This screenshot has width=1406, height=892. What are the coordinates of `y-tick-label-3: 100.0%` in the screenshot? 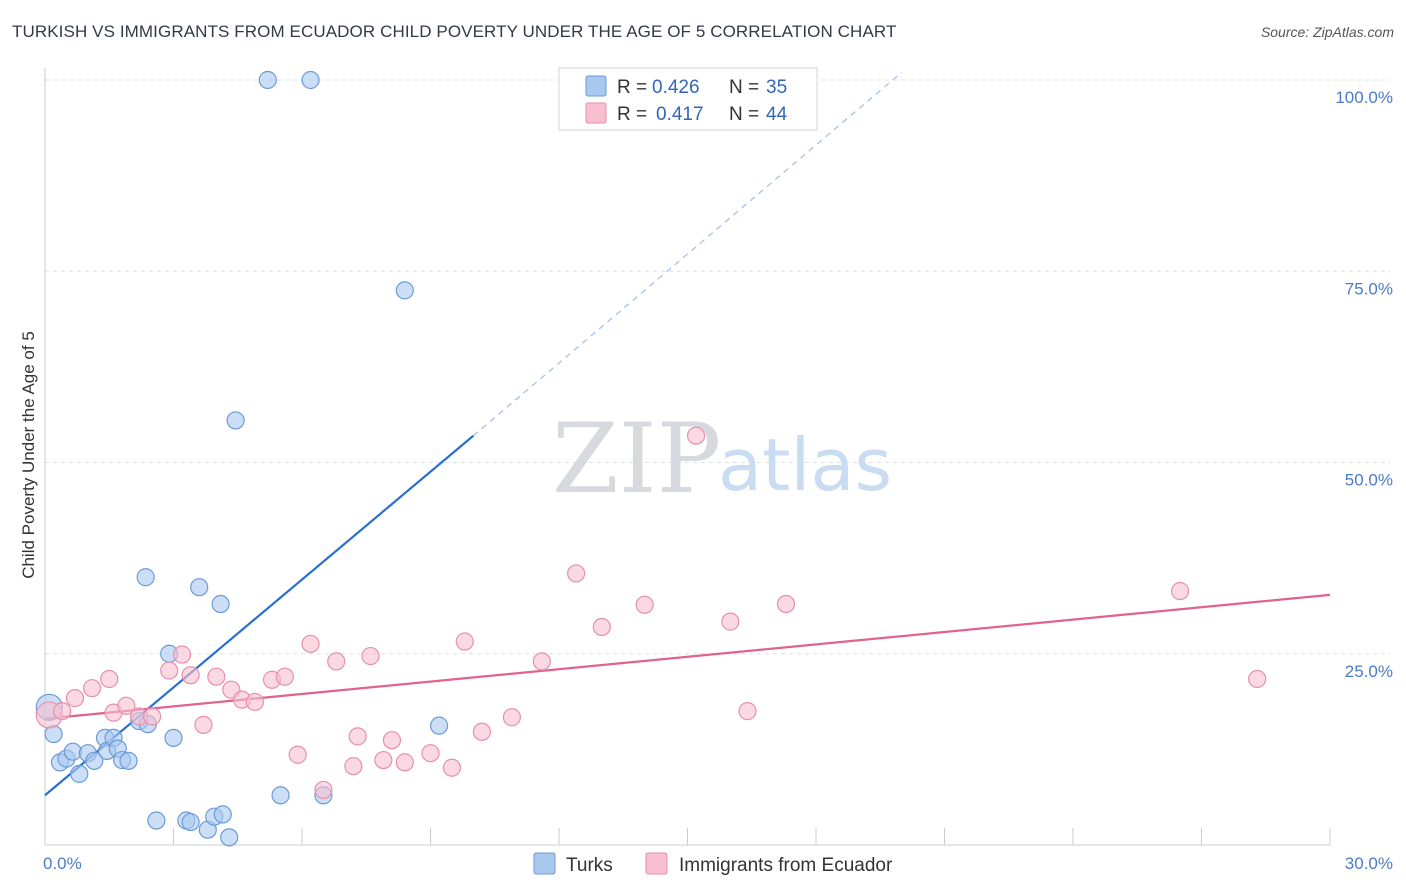 It's located at (1364, 97).